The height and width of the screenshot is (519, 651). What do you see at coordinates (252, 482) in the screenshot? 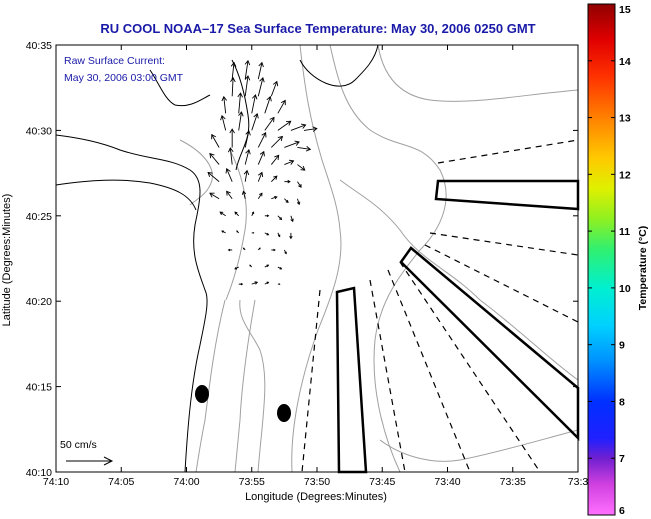
I see `x-tick-label: 73:55` at bounding box center [252, 482].